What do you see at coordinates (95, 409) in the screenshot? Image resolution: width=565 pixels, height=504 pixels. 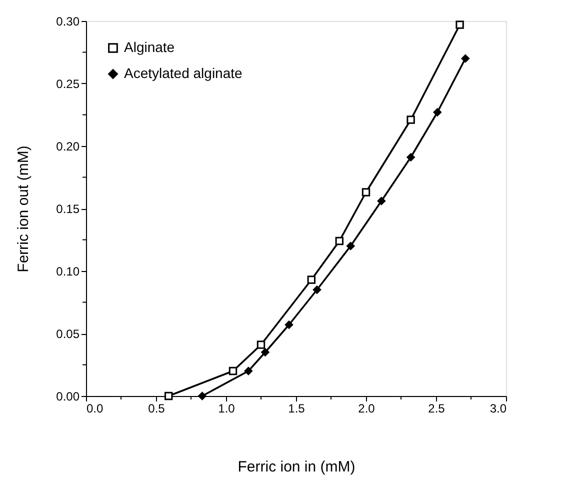 I see `x-tick-label: 0.0` at bounding box center [95, 409].